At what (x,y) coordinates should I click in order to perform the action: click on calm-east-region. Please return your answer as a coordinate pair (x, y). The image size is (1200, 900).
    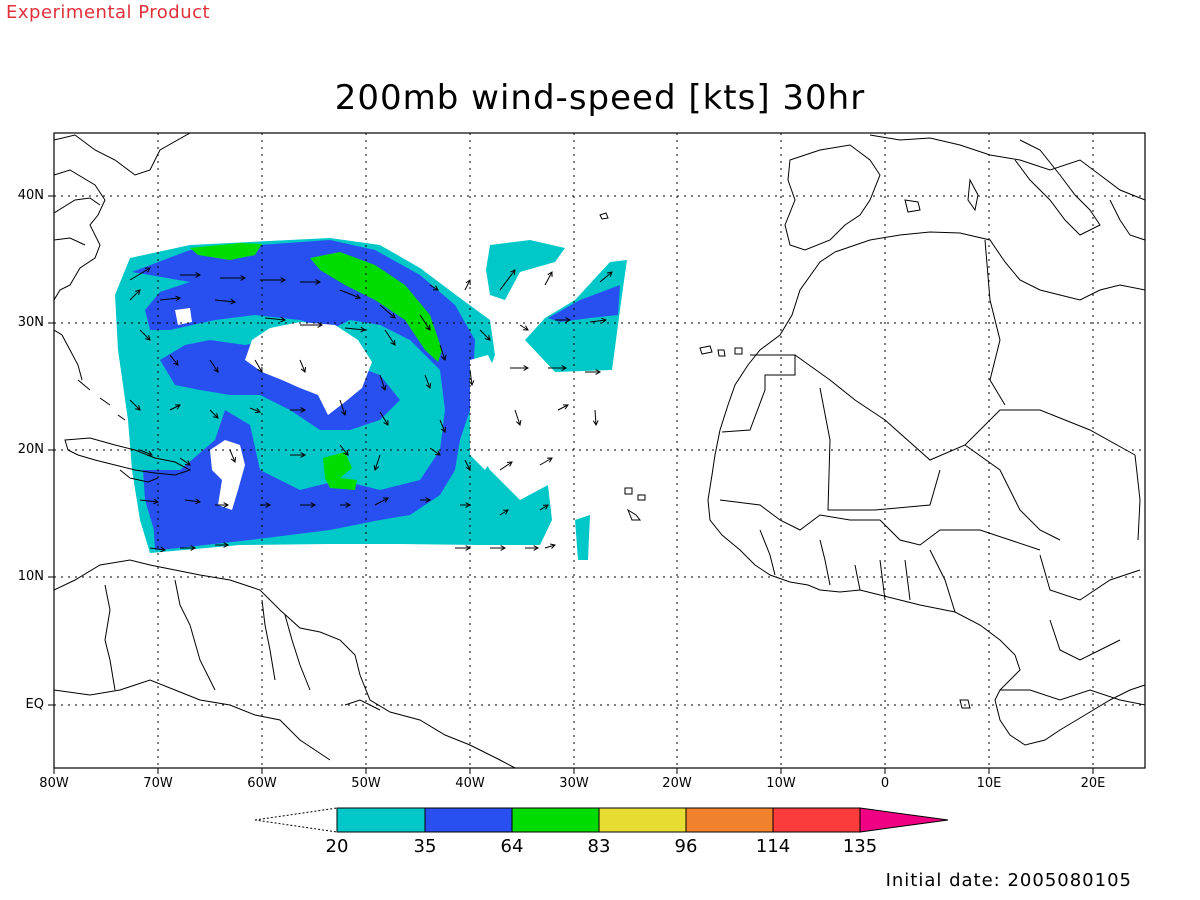
    Looking at the image, I should click on (485, 412).